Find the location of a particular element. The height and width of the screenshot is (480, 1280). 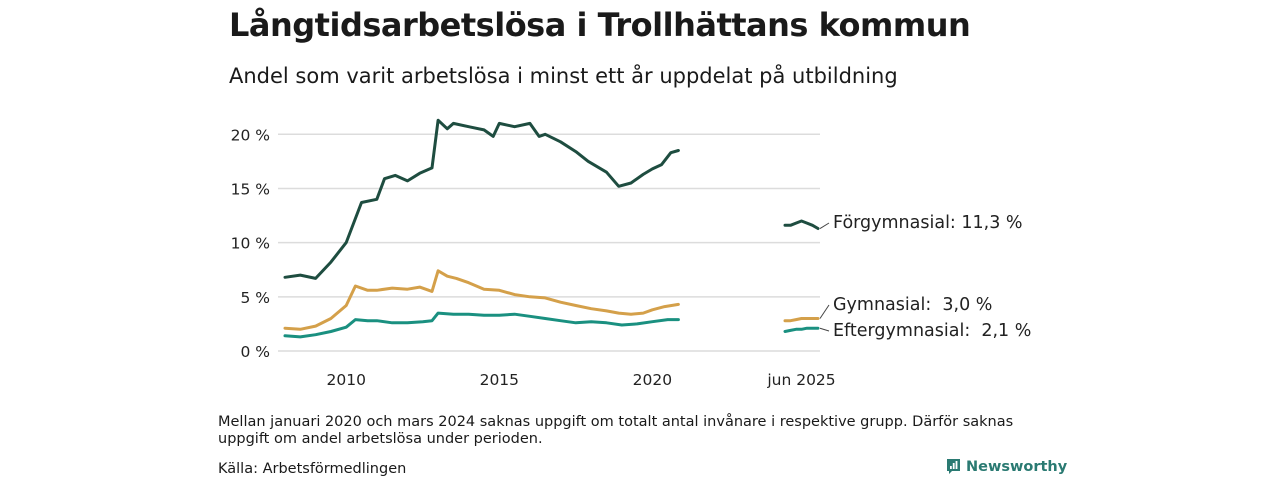

series-line-förgymnasial is located at coordinates (481, 199).